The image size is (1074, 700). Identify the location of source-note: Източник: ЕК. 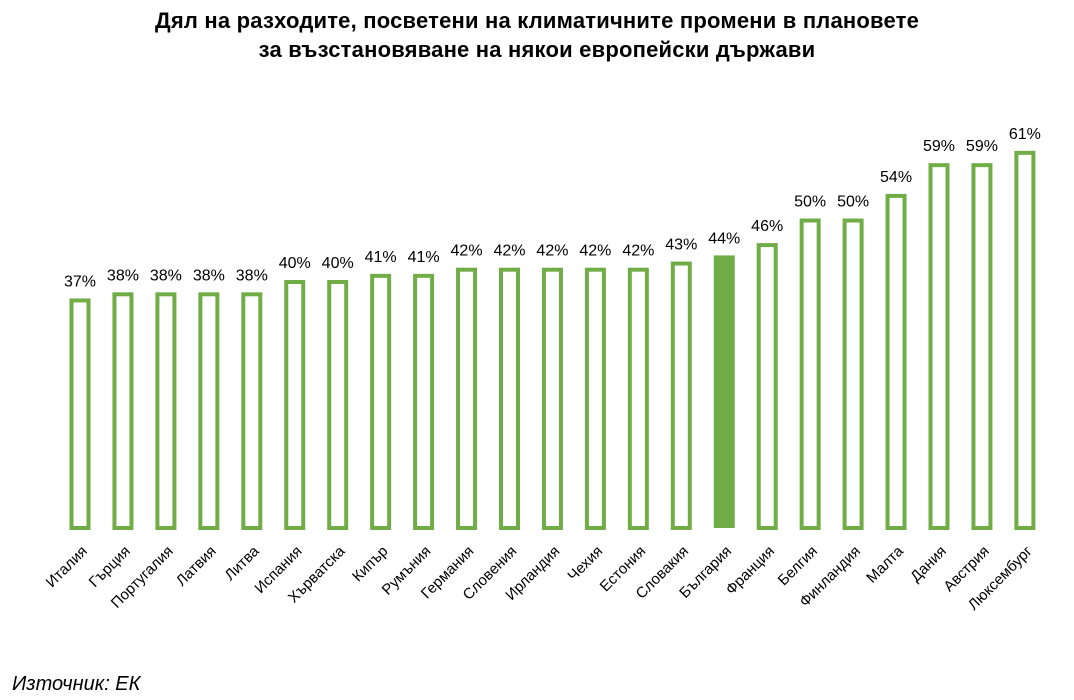
(76, 684).